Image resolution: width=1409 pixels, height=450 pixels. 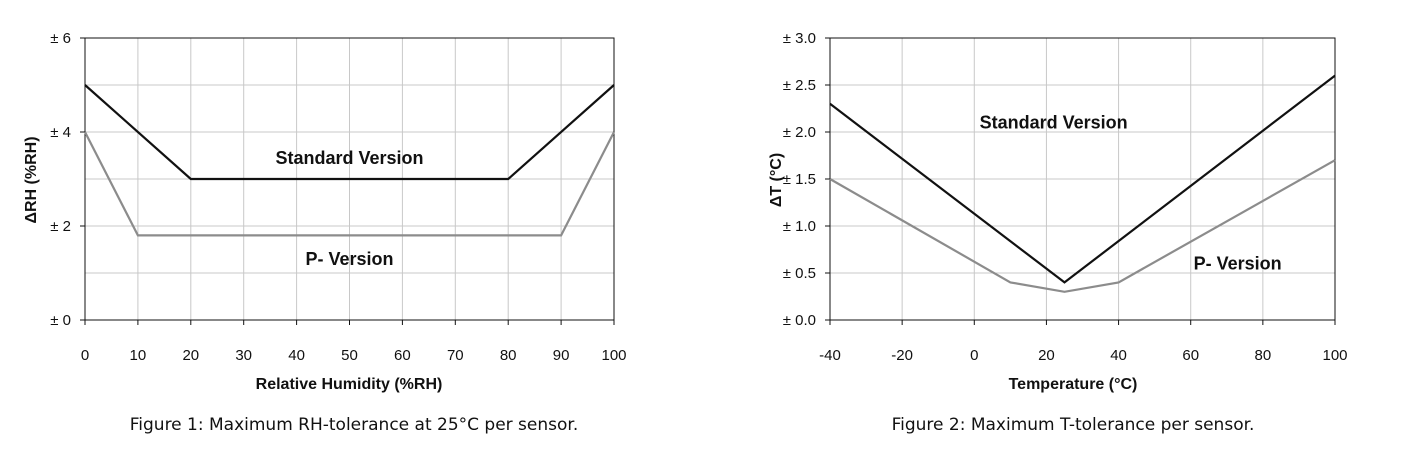 What do you see at coordinates (799, 320) in the screenshot?
I see `y-tick-label: ± 0.0` at bounding box center [799, 320].